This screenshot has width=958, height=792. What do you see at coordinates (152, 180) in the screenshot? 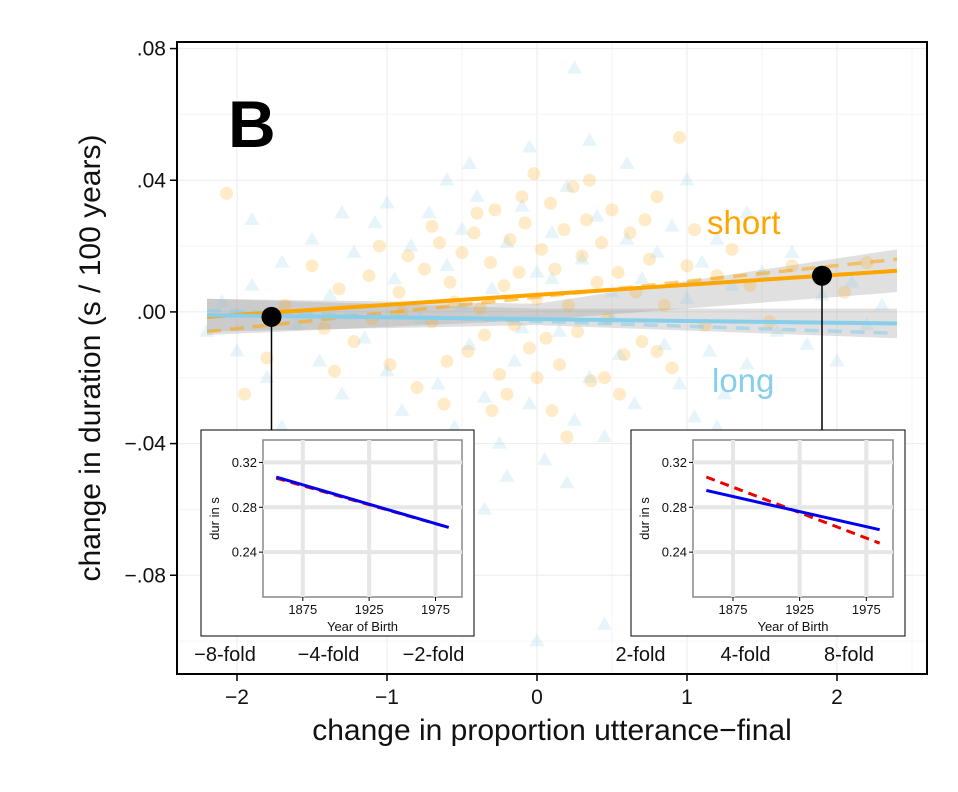
I see `y-tick-label: .04` at bounding box center [152, 180].